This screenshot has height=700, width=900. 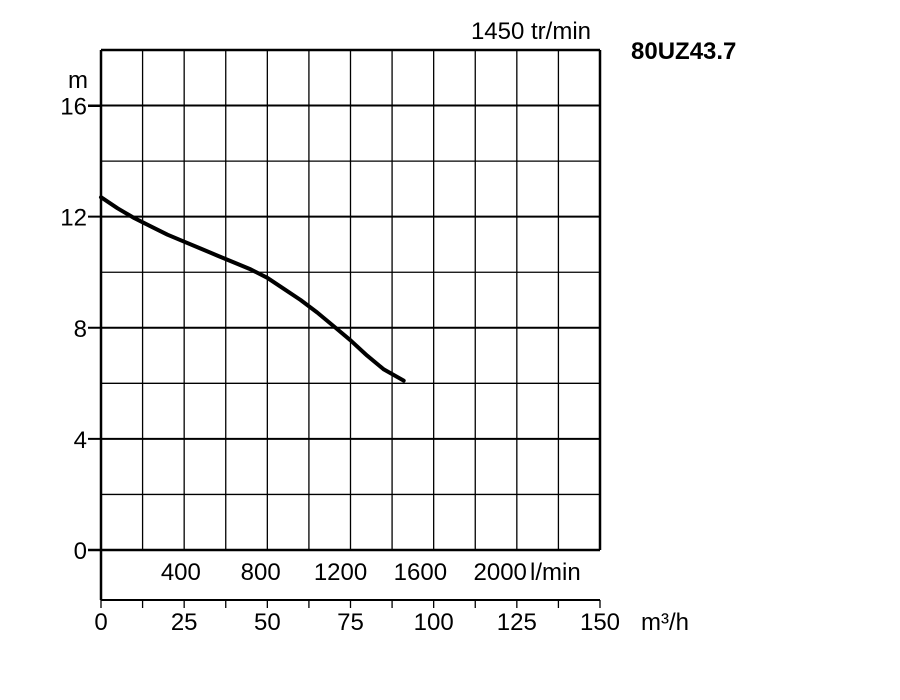 What do you see at coordinates (267, 622) in the screenshot?
I see `x-tick-label: 50` at bounding box center [267, 622].